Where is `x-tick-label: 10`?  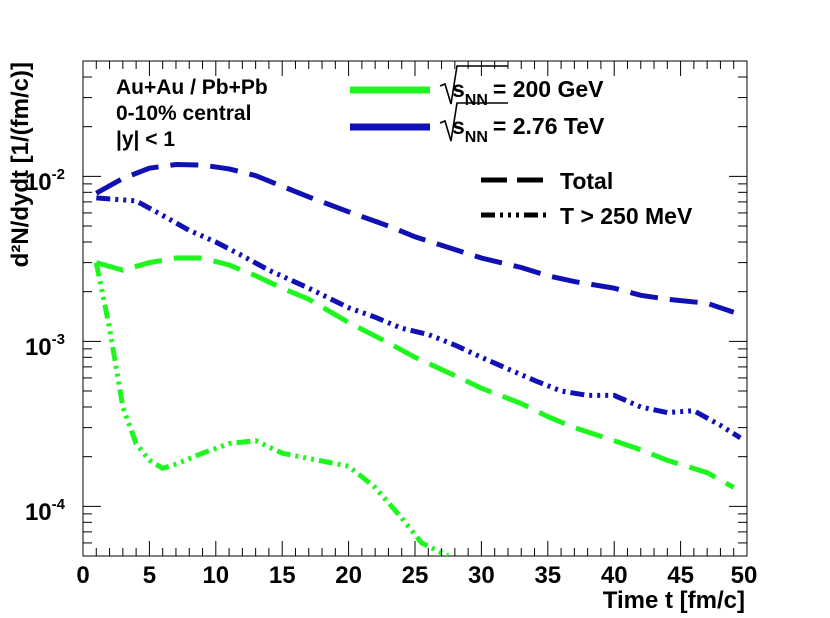 x-tick-label: 10 is located at coordinates (215, 575).